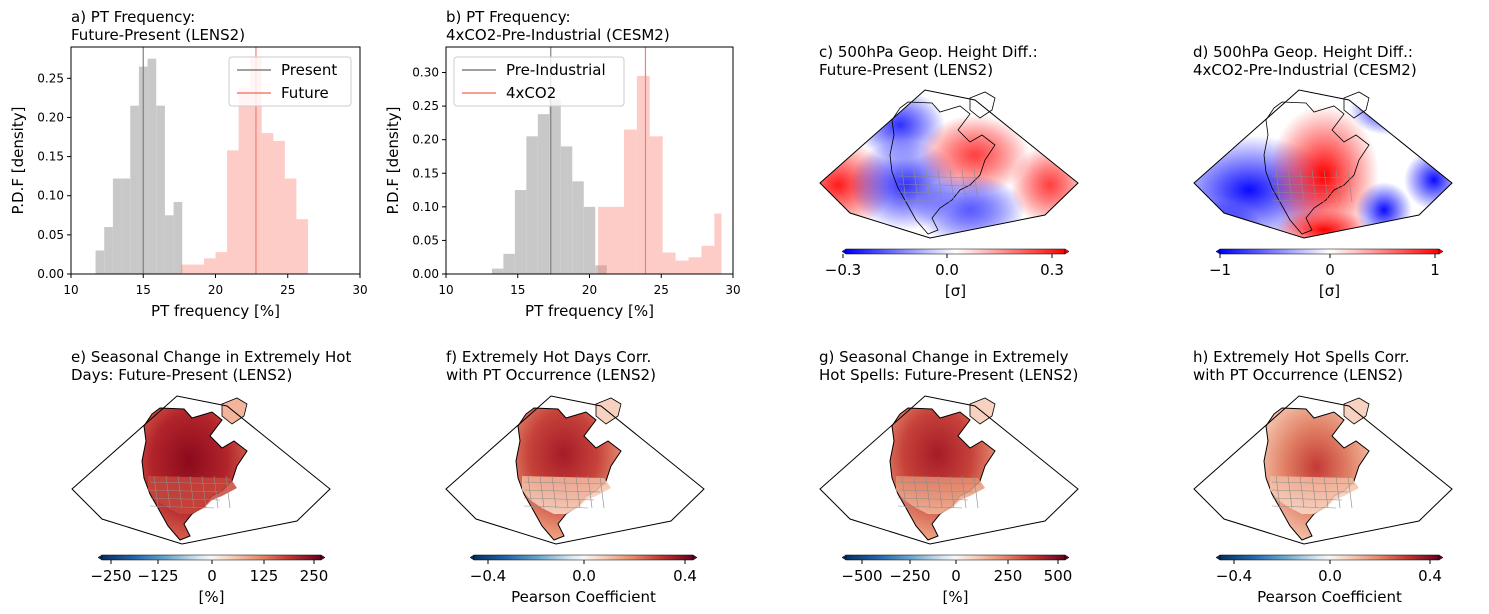 The image size is (1489, 614). I want to click on x-tick-label: 15, so click(517, 290).